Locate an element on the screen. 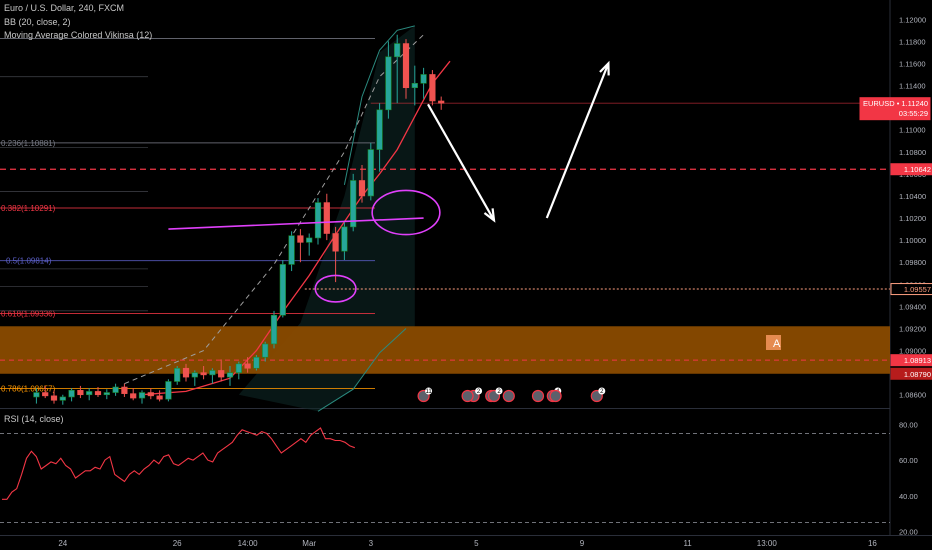 The height and width of the screenshot is (550, 932). rsi-line is located at coordinates (178, 463).